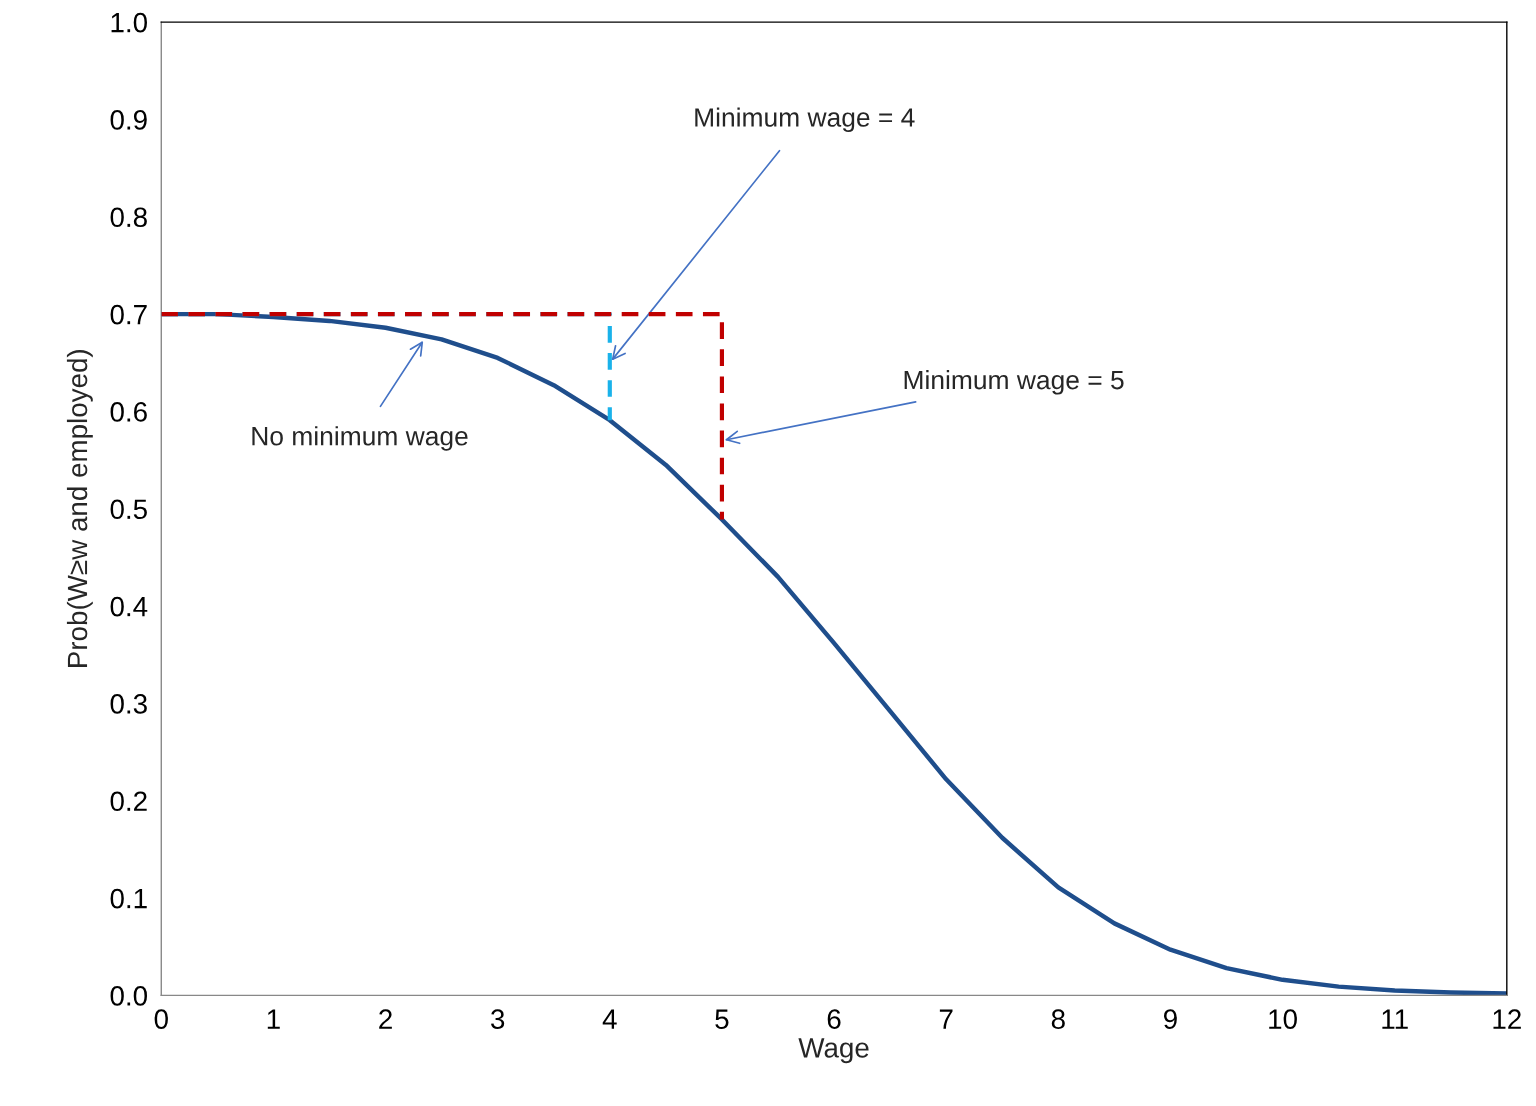 The width and height of the screenshot is (1536, 1106). What do you see at coordinates (946, 1019) in the screenshot?
I see `x-tick-label: 7` at bounding box center [946, 1019].